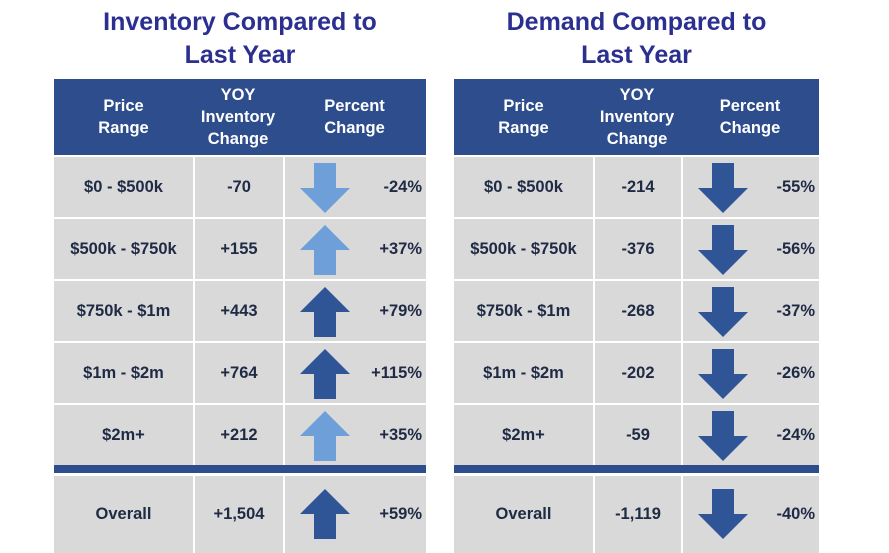  I want to click on demand-title-line1: Demand Compared to, so click(636, 22).